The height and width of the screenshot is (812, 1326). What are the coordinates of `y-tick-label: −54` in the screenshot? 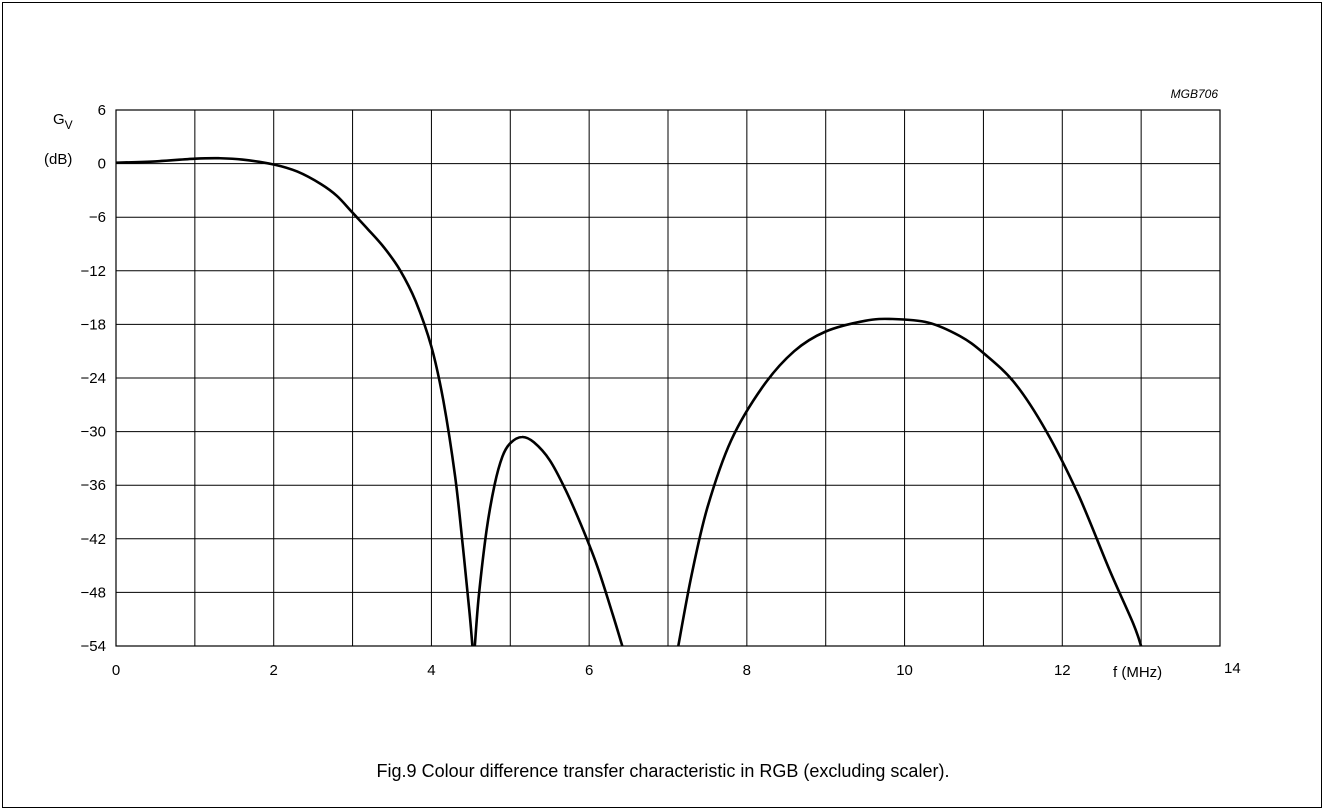 It's located at (93, 646).